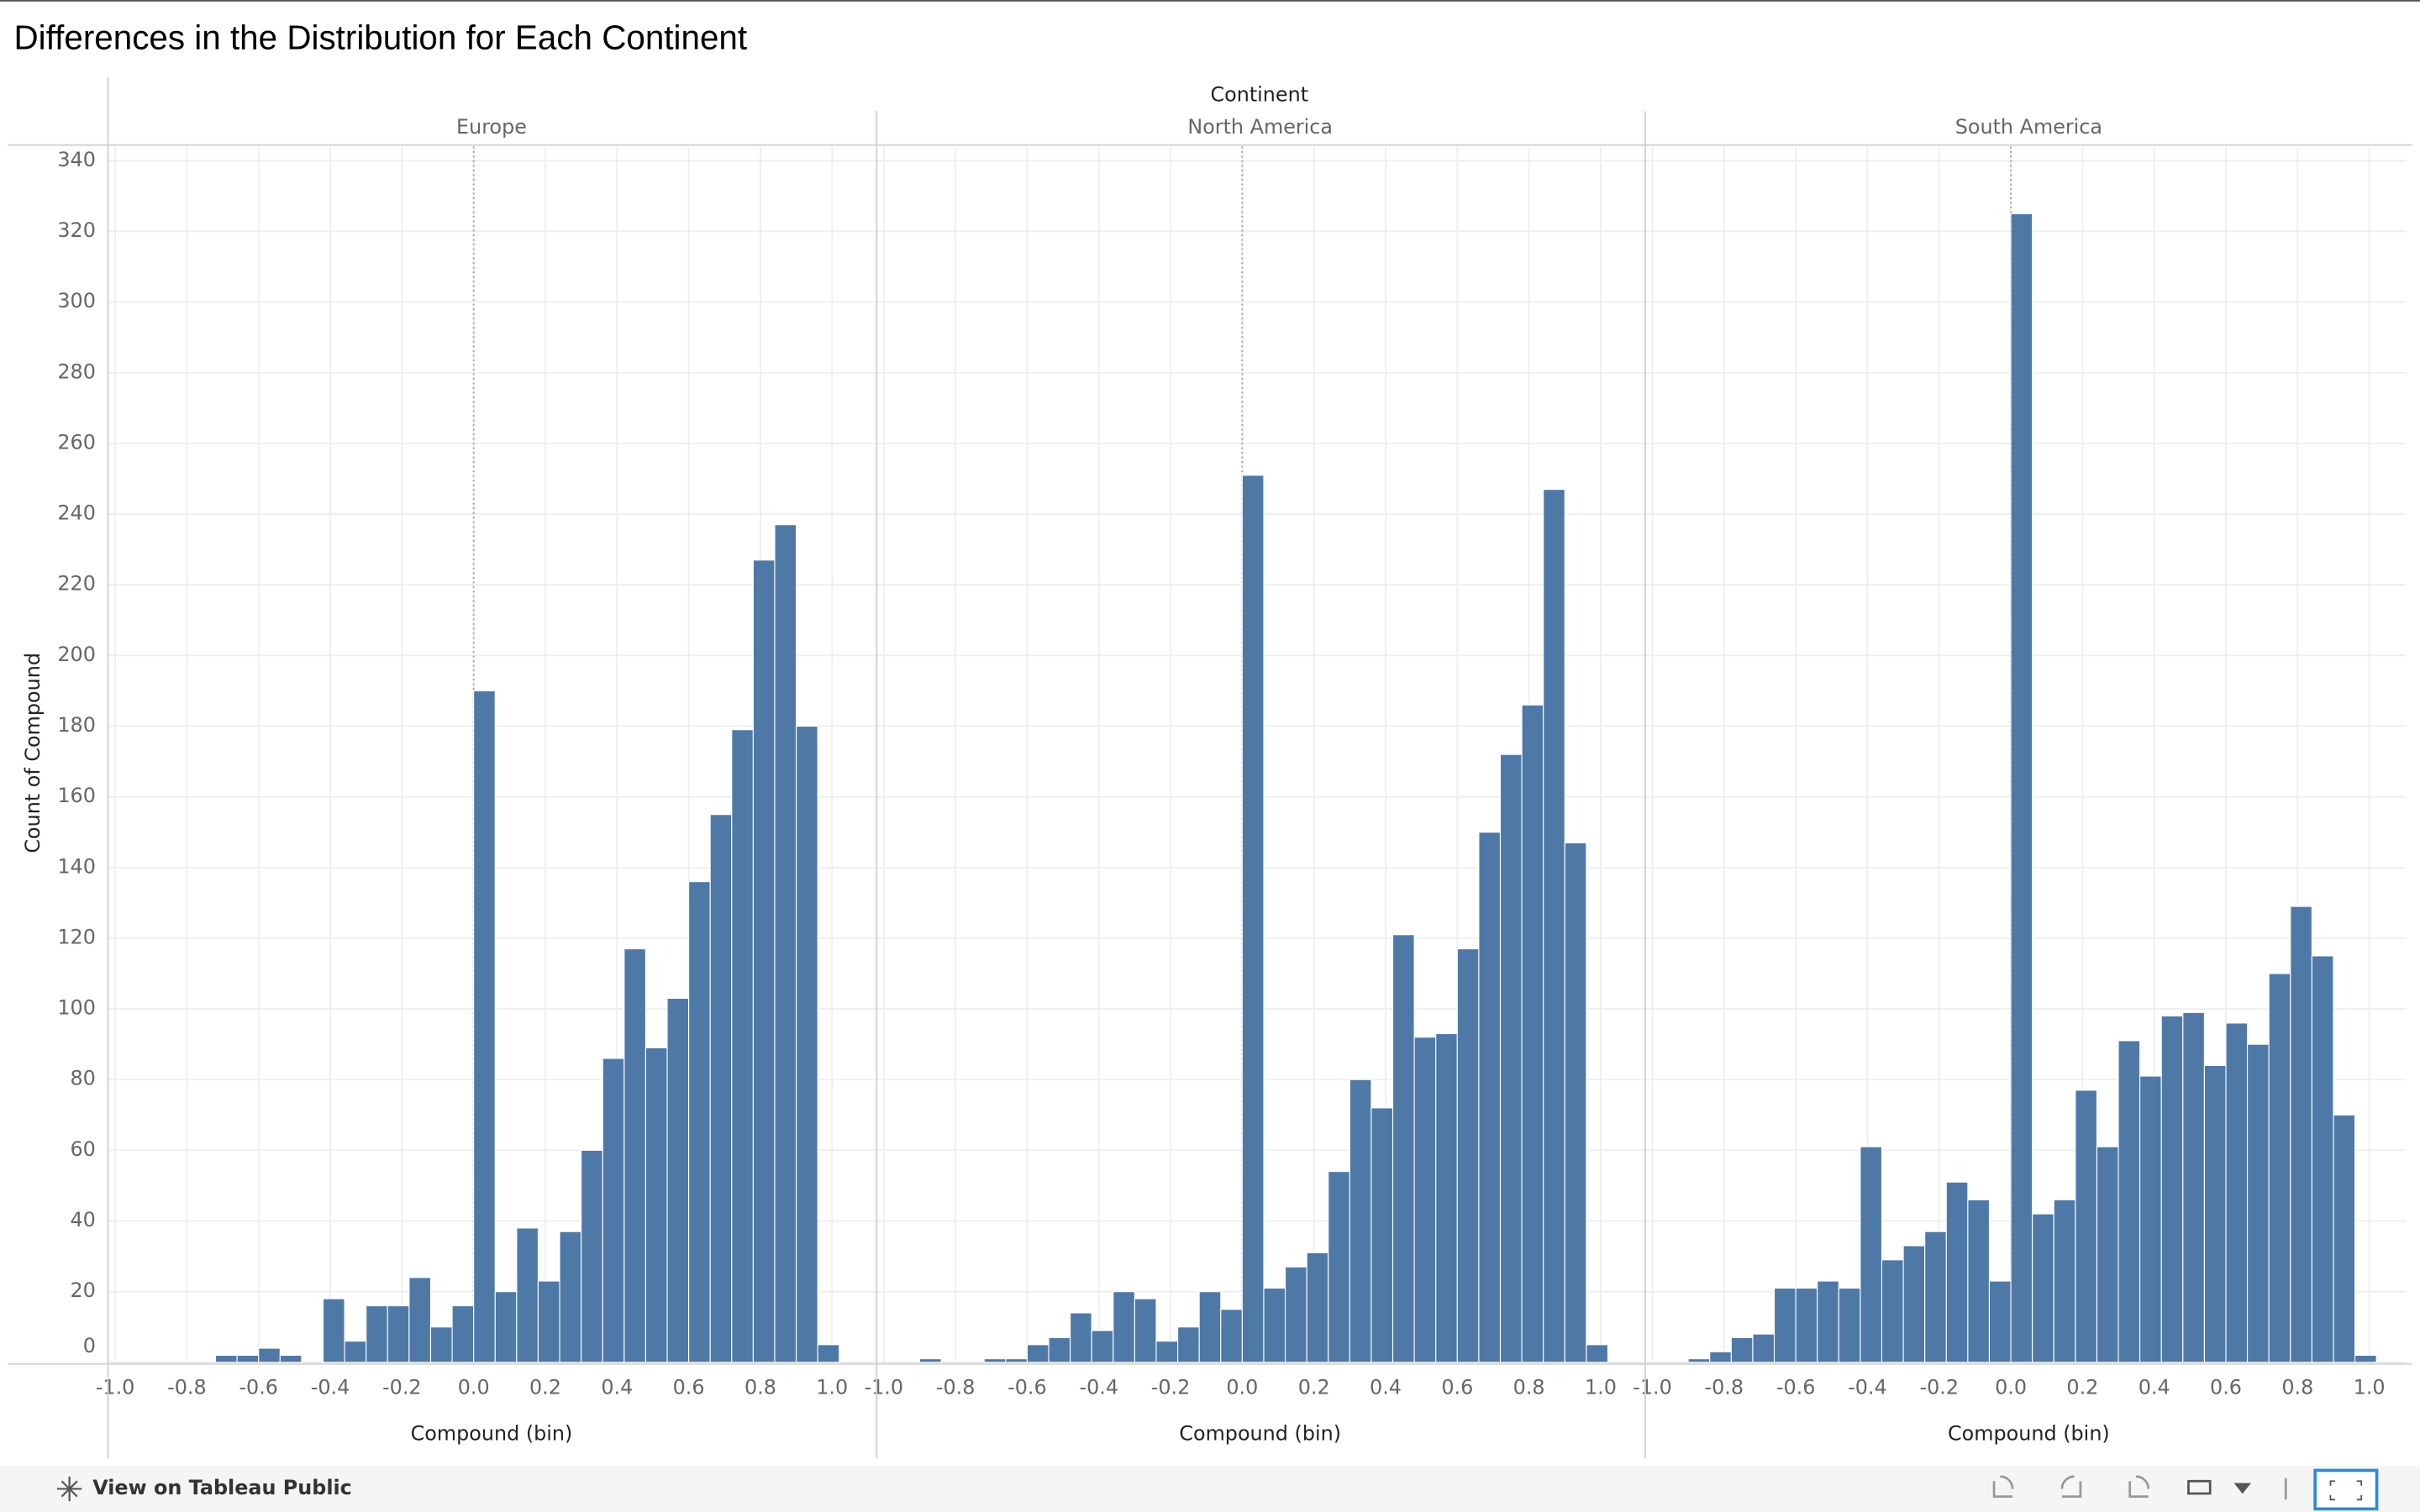  Describe the element at coordinates (77, 159) in the screenshot. I see `y-tick-label: 340` at that location.